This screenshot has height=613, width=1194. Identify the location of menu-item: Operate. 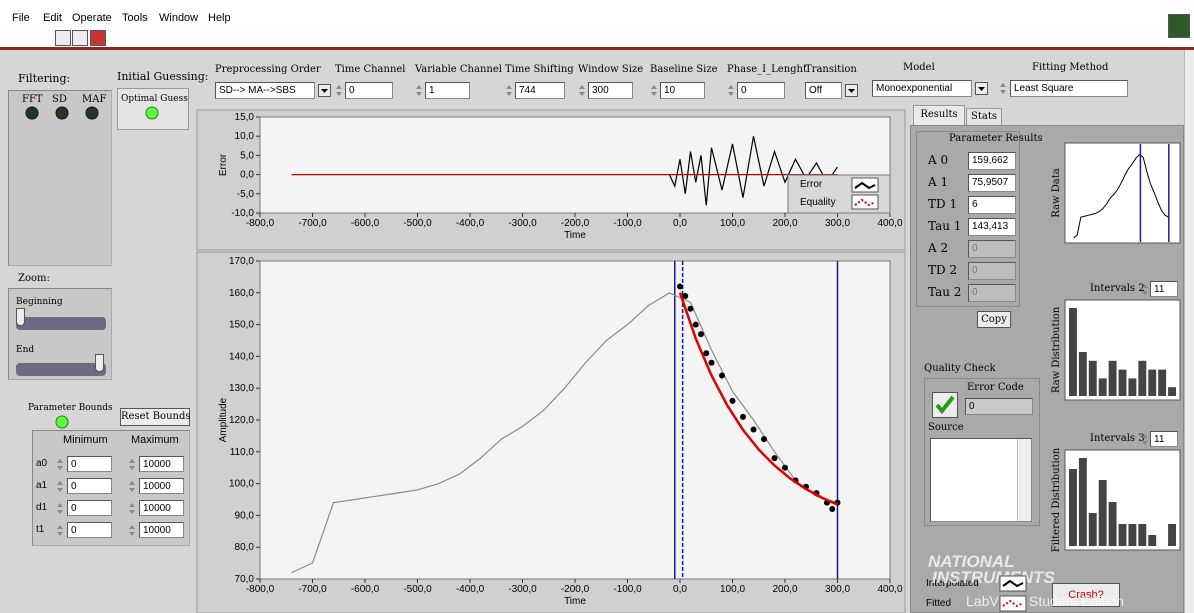
(92, 18).